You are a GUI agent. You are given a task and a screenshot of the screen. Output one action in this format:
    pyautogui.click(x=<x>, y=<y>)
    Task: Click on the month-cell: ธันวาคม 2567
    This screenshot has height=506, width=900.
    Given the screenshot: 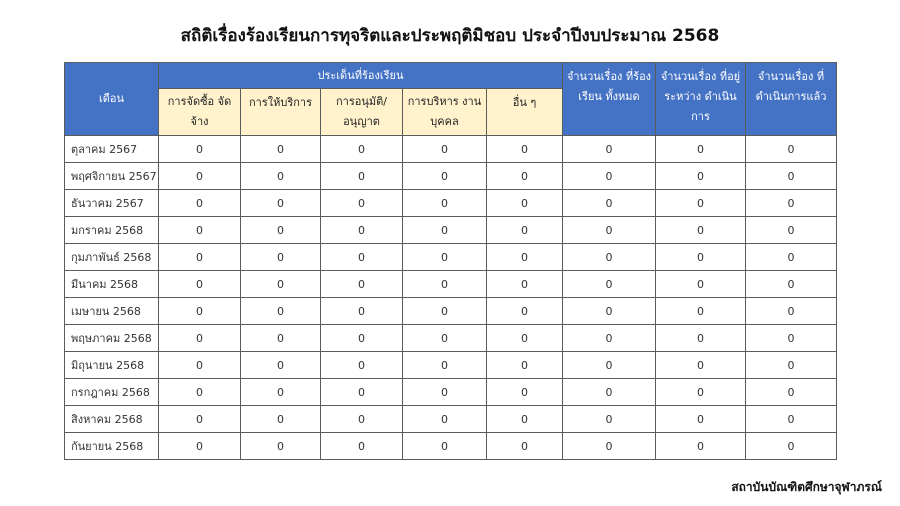 What is the action you would take?
    pyautogui.click(x=111, y=203)
    